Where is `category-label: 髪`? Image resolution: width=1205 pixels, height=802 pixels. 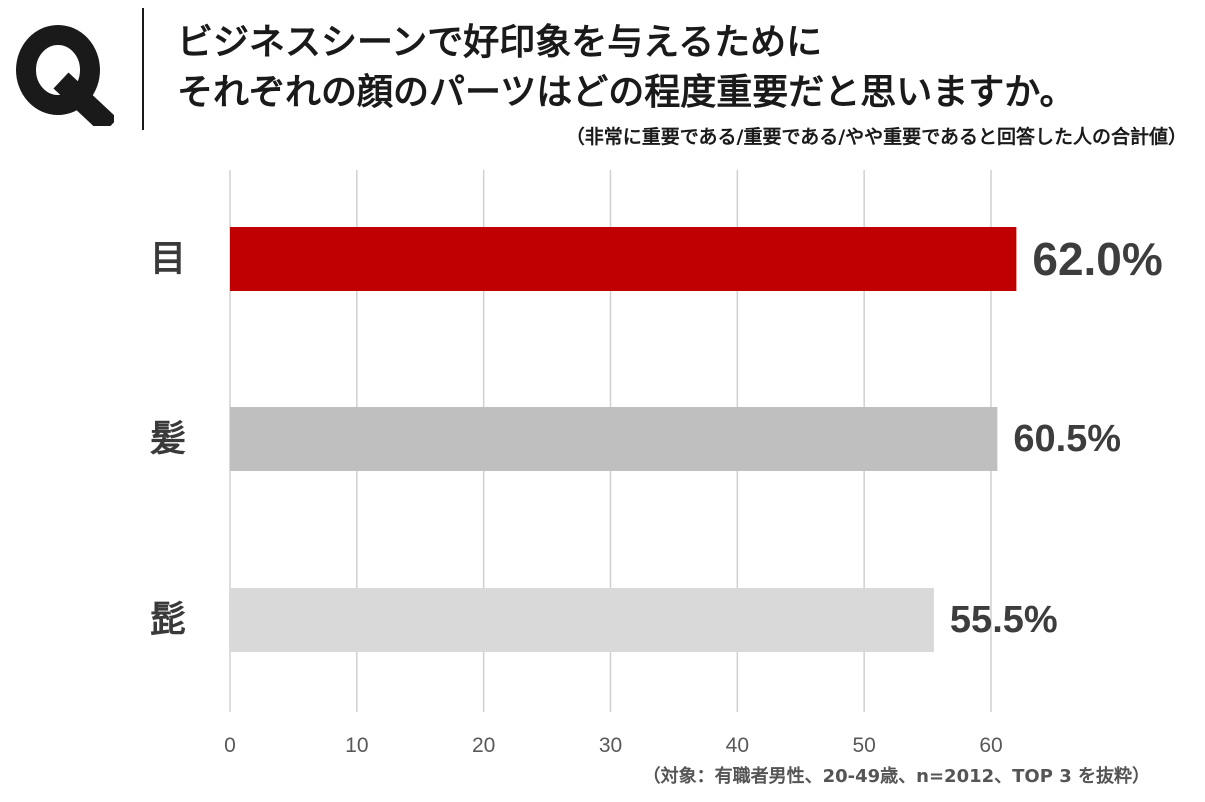
category-label: 髪 is located at coordinates (168, 439).